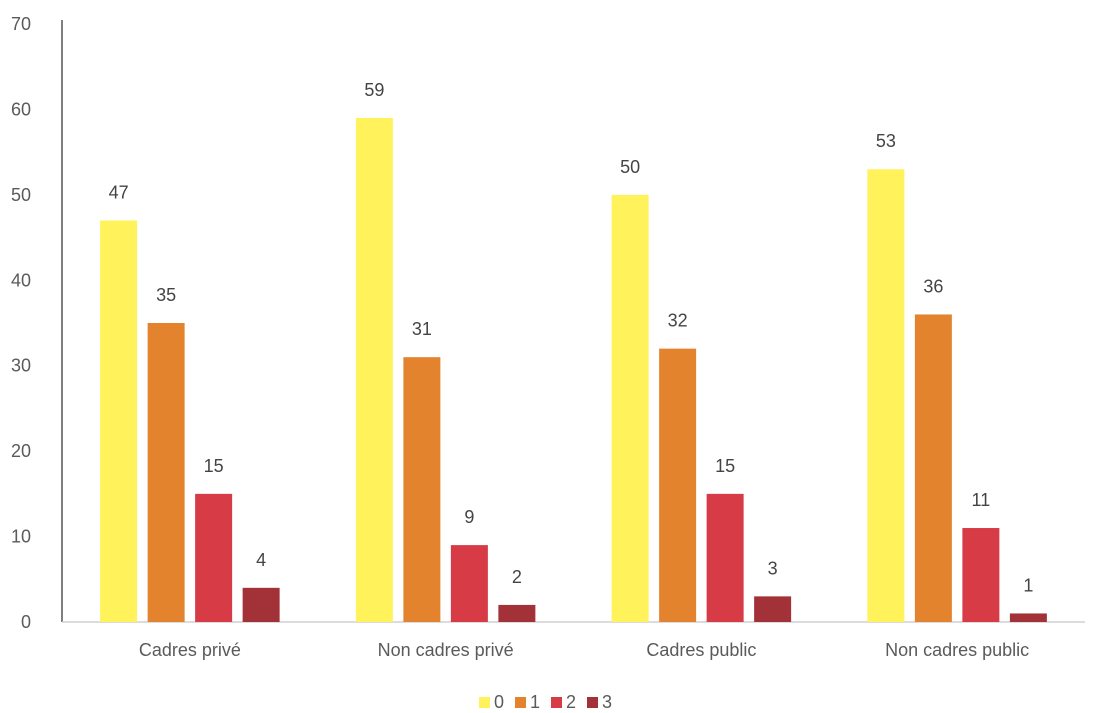  What do you see at coordinates (981, 500) in the screenshot?
I see `data-label: 11` at bounding box center [981, 500].